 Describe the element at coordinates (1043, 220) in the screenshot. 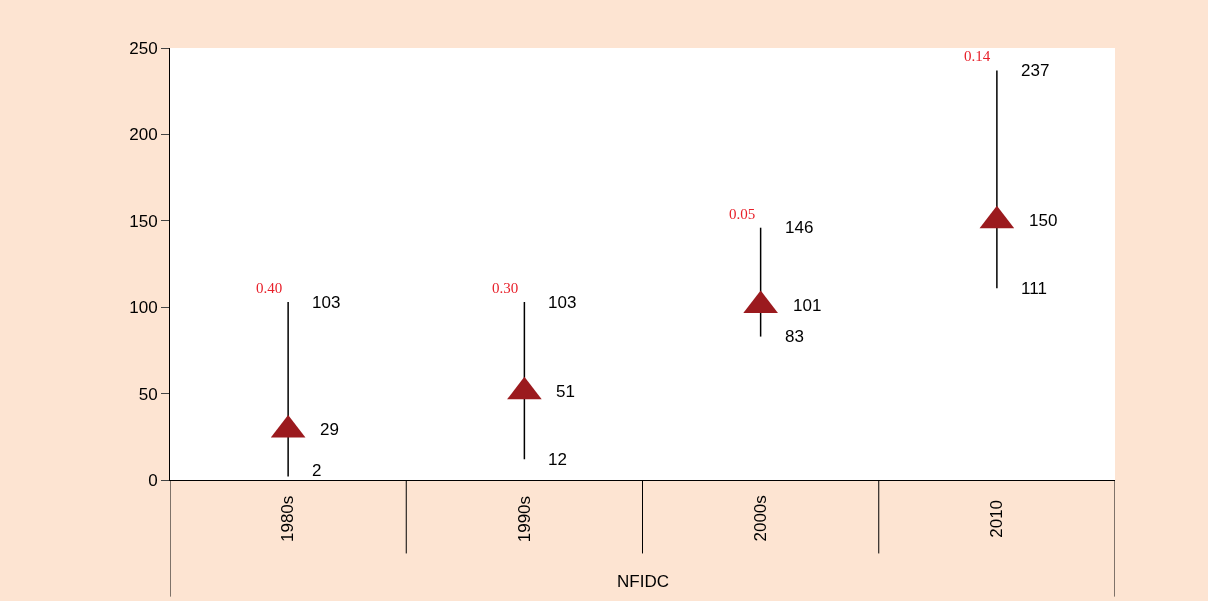

I see `data-label: 150` at that location.